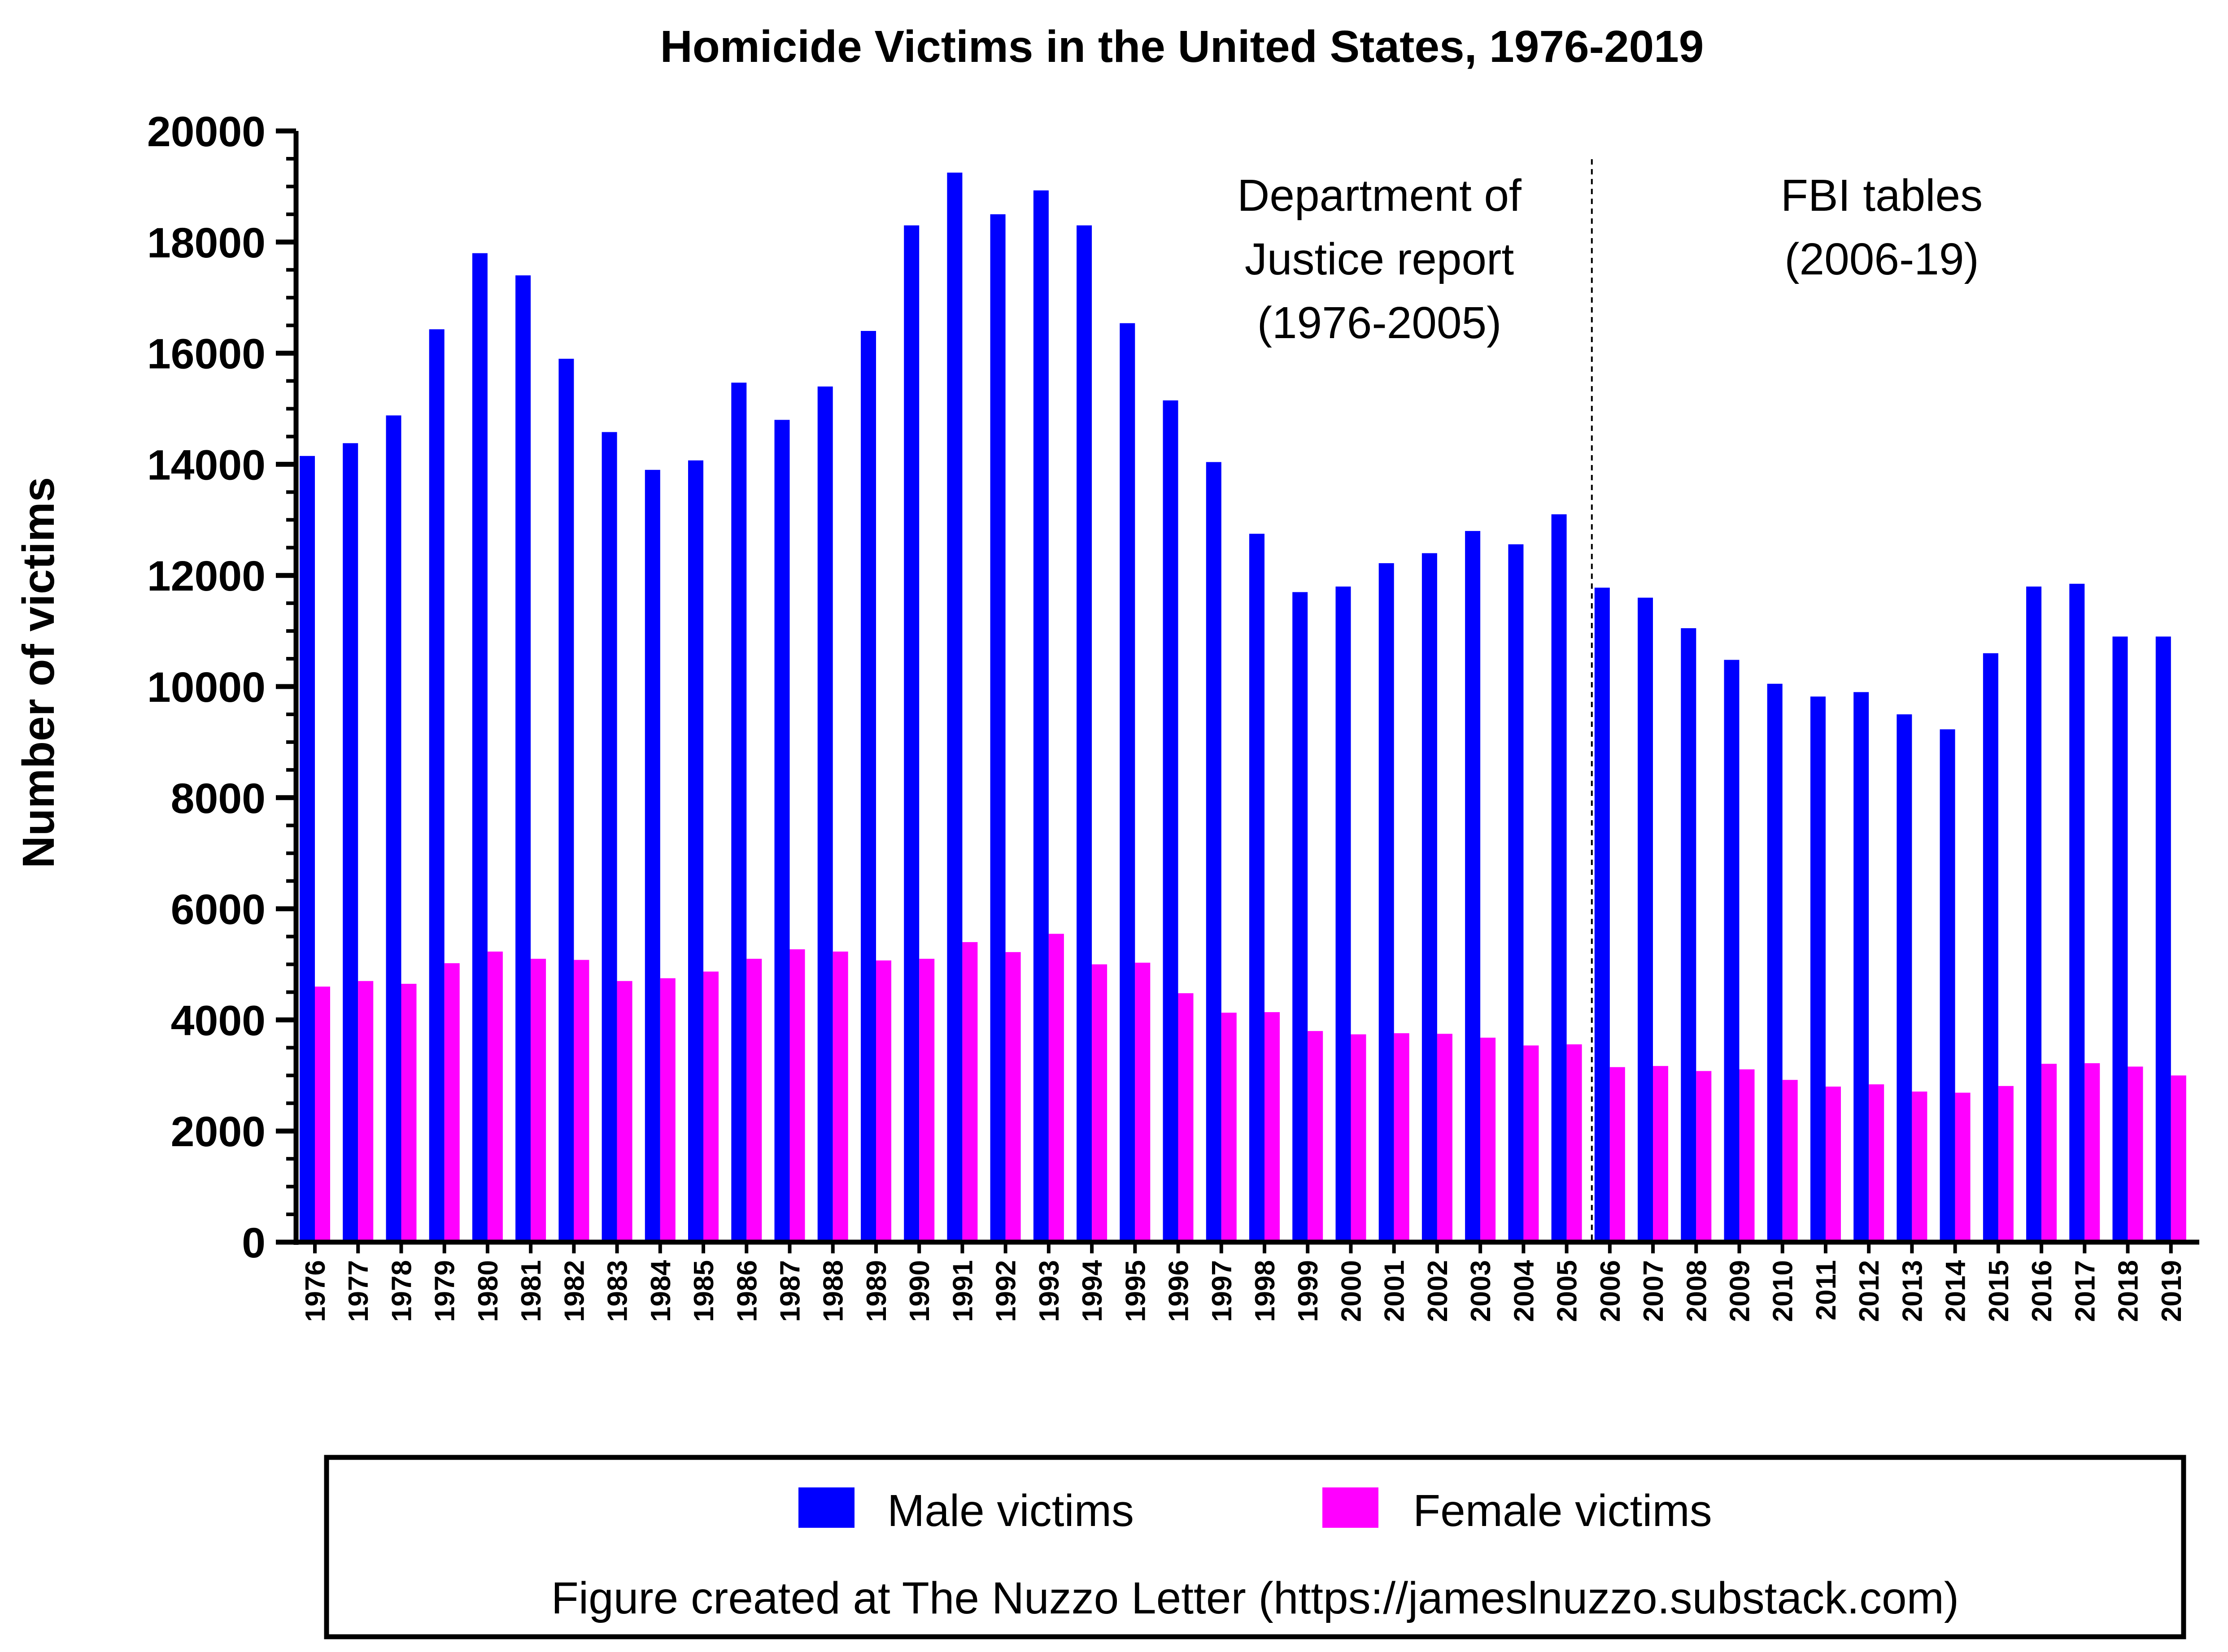 The height and width of the screenshot is (1652, 2228). Describe the element at coordinates (254, 1243) in the screenshot. I see `y-tick-label: 0` at that location.